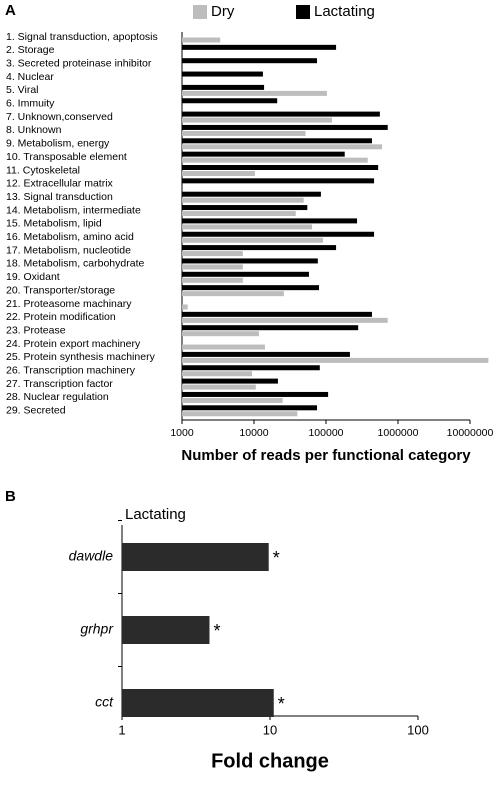  Describe the element at coordinates (79, 63) in the screenshot. I see `category-label: 3. Secreted proteinase inhibitor` at that location.